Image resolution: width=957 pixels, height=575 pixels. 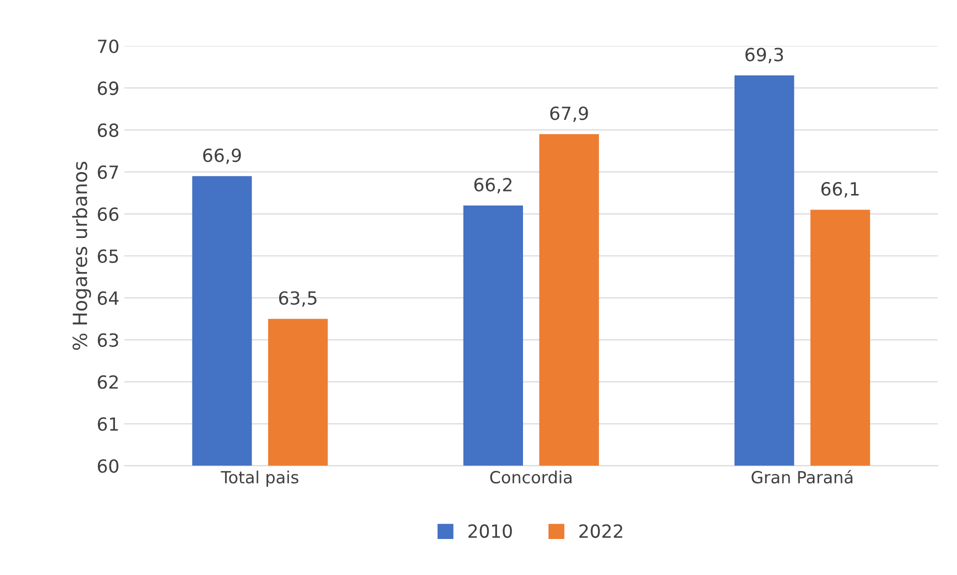 I want to click on y-axis-title: % Hogares urbanos, so click(x=82, y=256).